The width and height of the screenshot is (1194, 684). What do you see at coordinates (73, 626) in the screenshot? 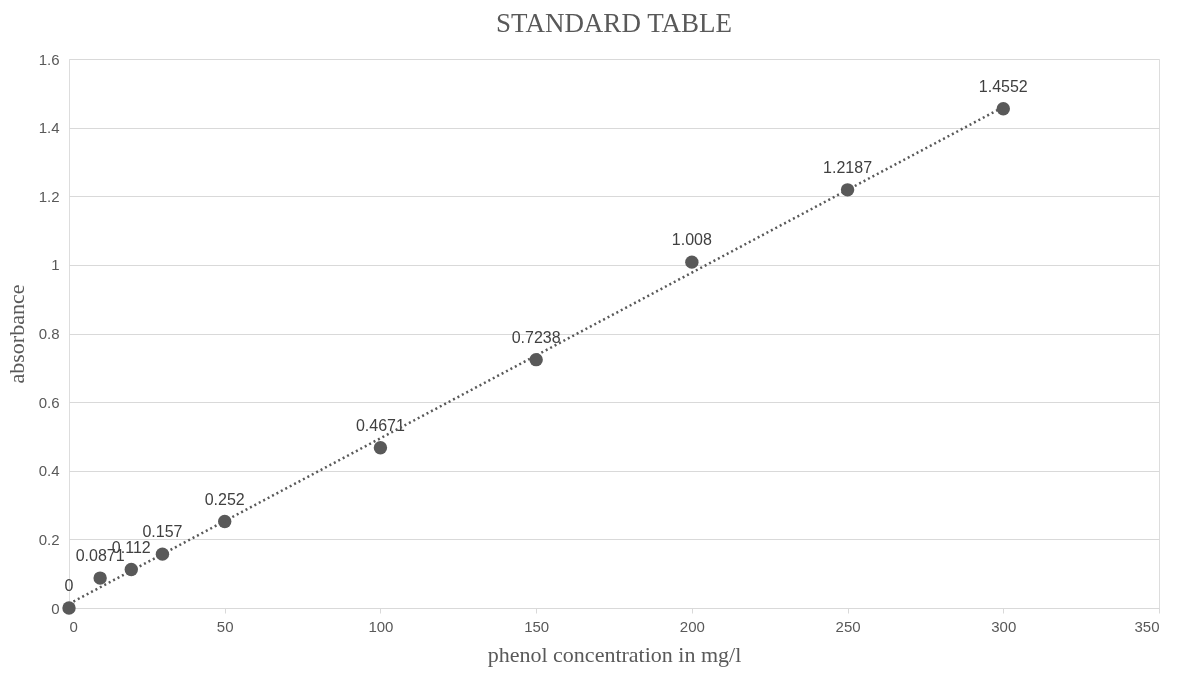
I see `x-tick-label: 0` at bounding box center [73, 626].